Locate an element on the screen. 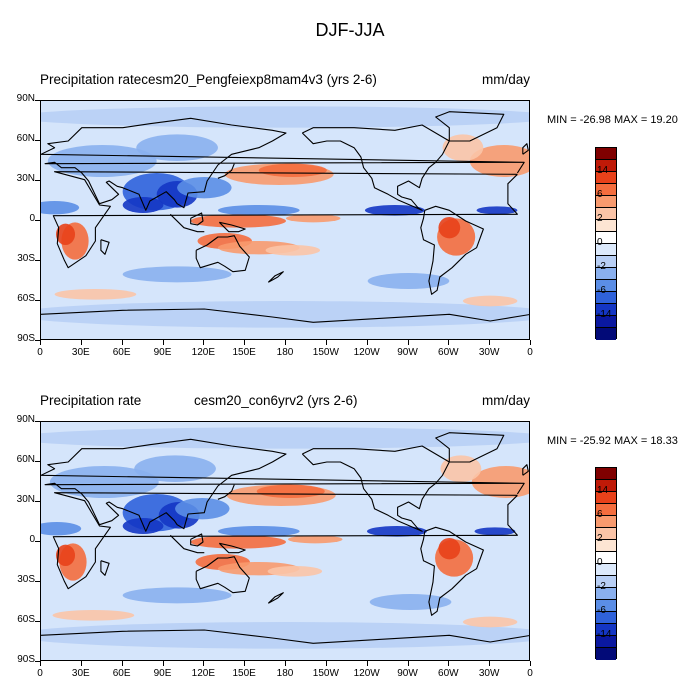  x-tick-label: 180 is located at coordinates (285, 673).